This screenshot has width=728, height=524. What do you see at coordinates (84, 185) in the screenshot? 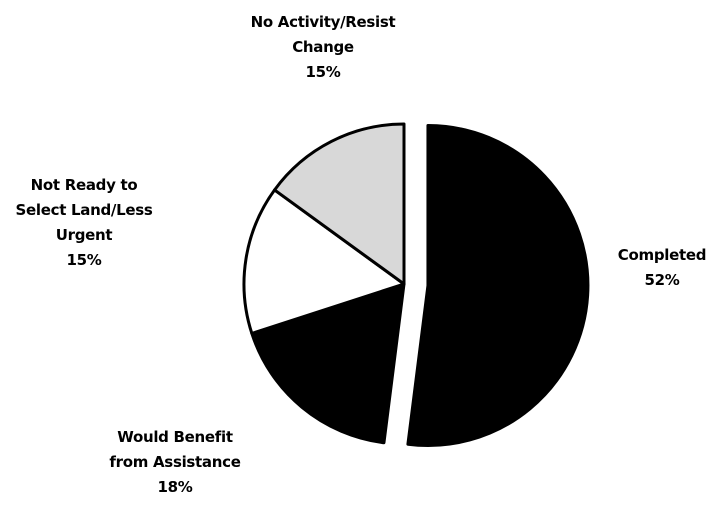
I see `label-not-ready-line-1: Not Ready to` at bounding box center [84, 185].